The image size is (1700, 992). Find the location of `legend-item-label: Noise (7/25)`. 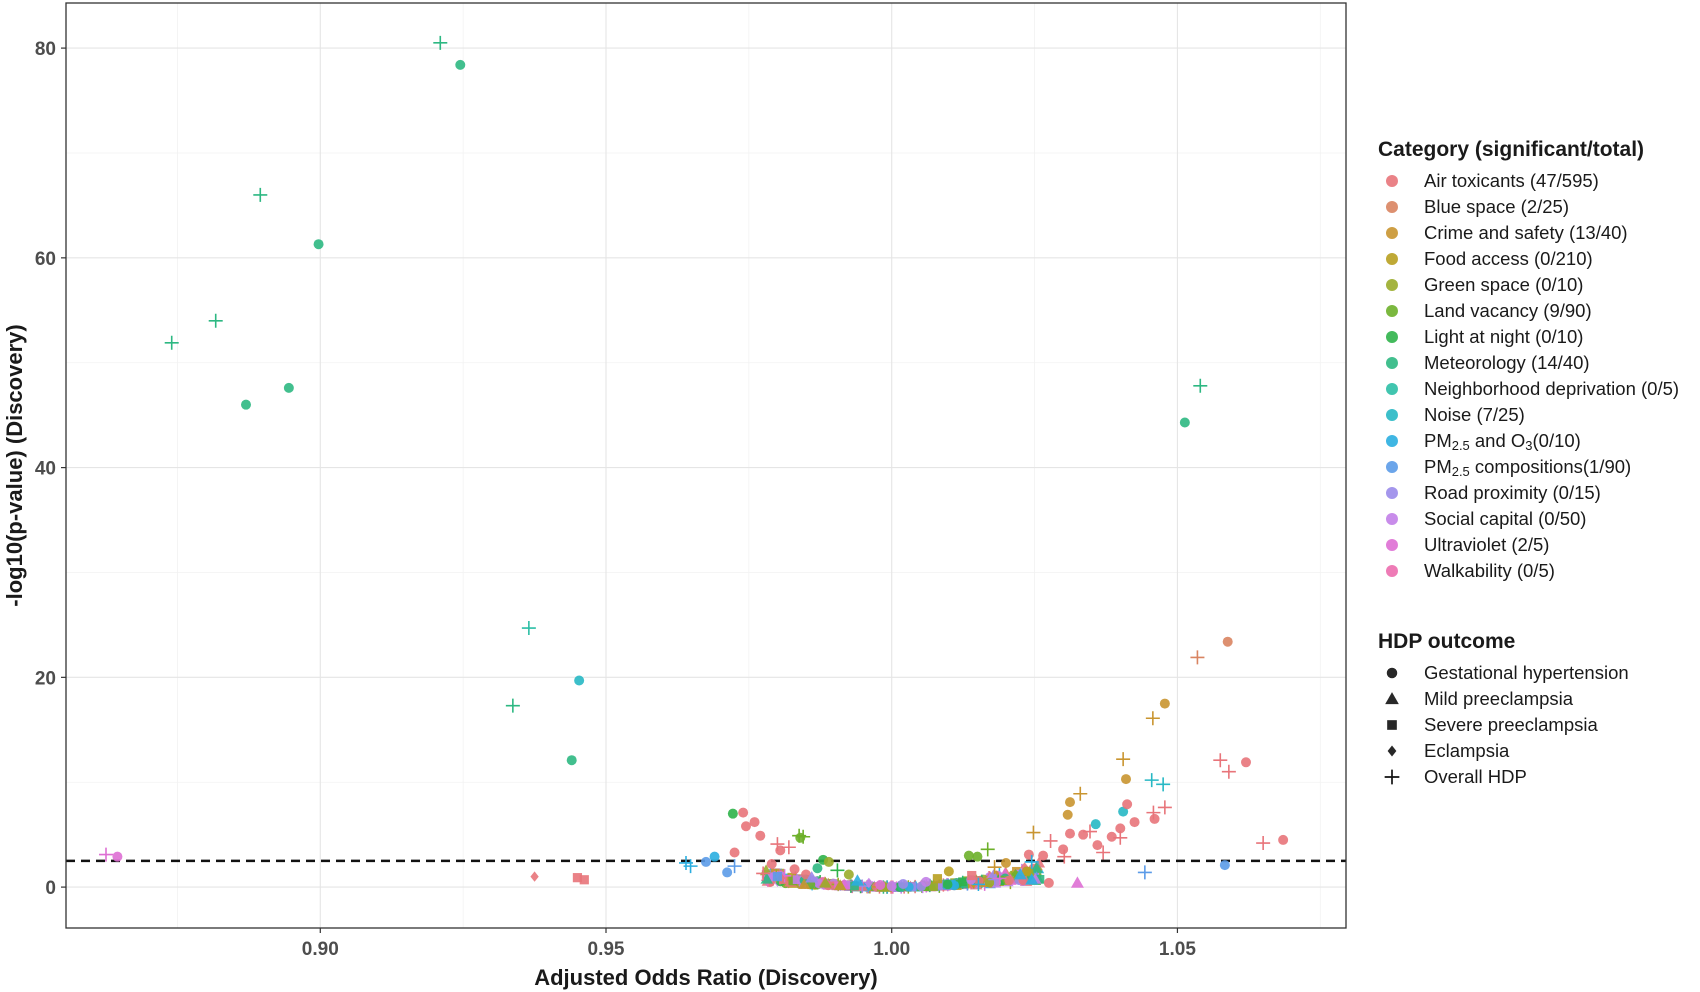

legend-item-label: Noise (7/25) is located at coordinates (1474, 414).